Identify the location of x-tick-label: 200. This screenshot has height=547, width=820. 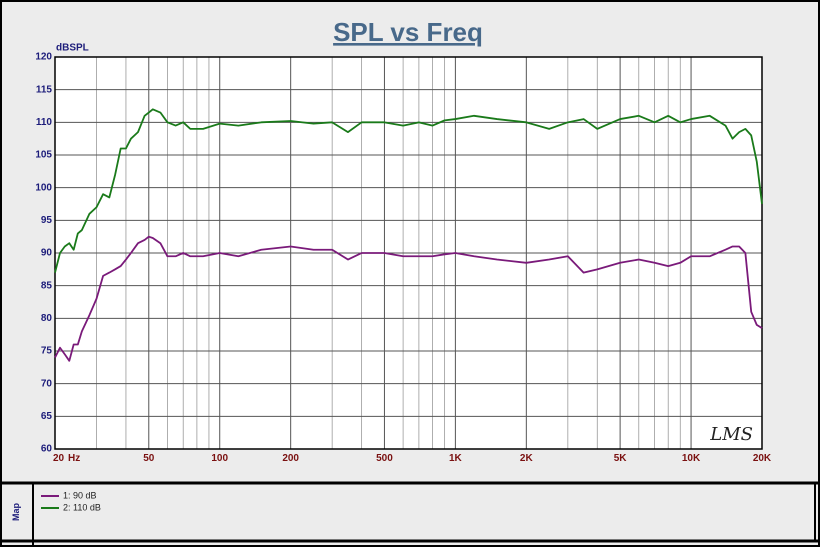
(290, 458).